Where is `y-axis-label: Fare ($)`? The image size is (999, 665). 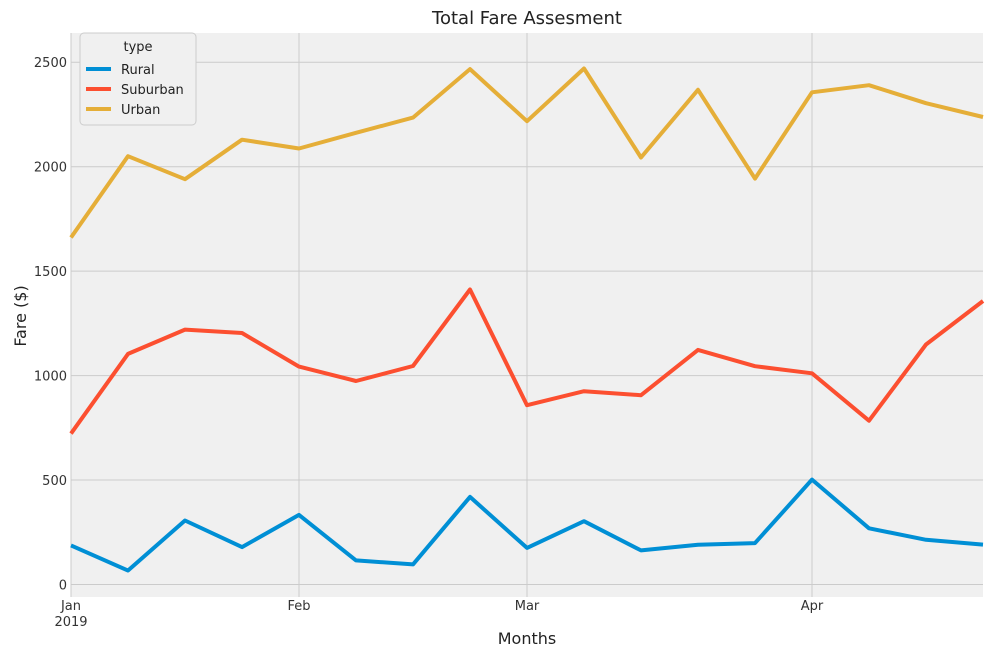 y-axis-label: Fare ($) is located at coordinates (20, 315).